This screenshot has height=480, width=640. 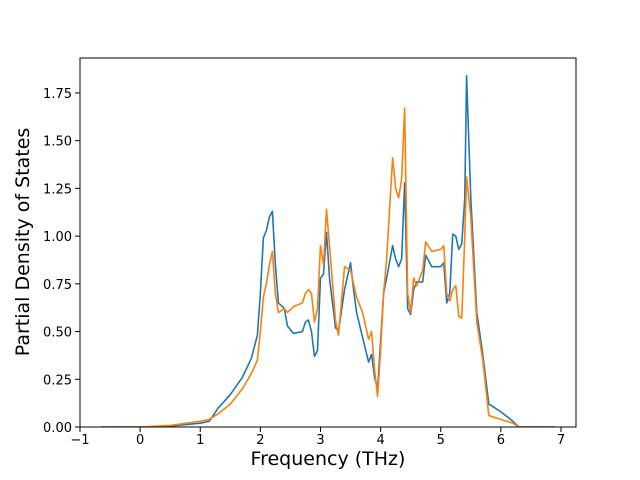 I want to click on y-tick-label: 1.50, so click(x=57, y=142).